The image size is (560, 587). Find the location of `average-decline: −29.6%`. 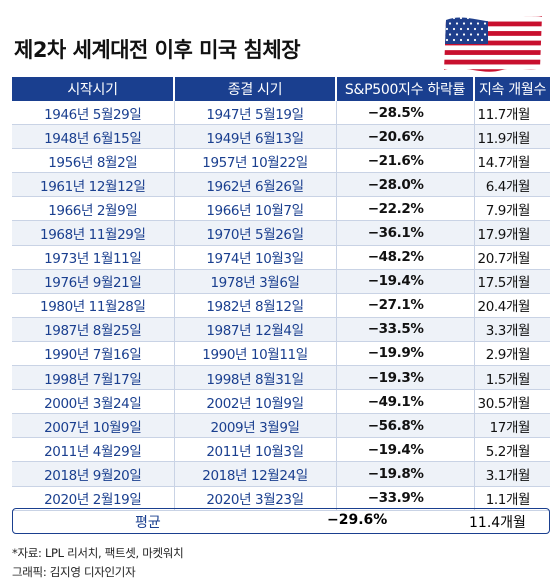

average-decline: −29.6% is located at coordinates (357, 520).